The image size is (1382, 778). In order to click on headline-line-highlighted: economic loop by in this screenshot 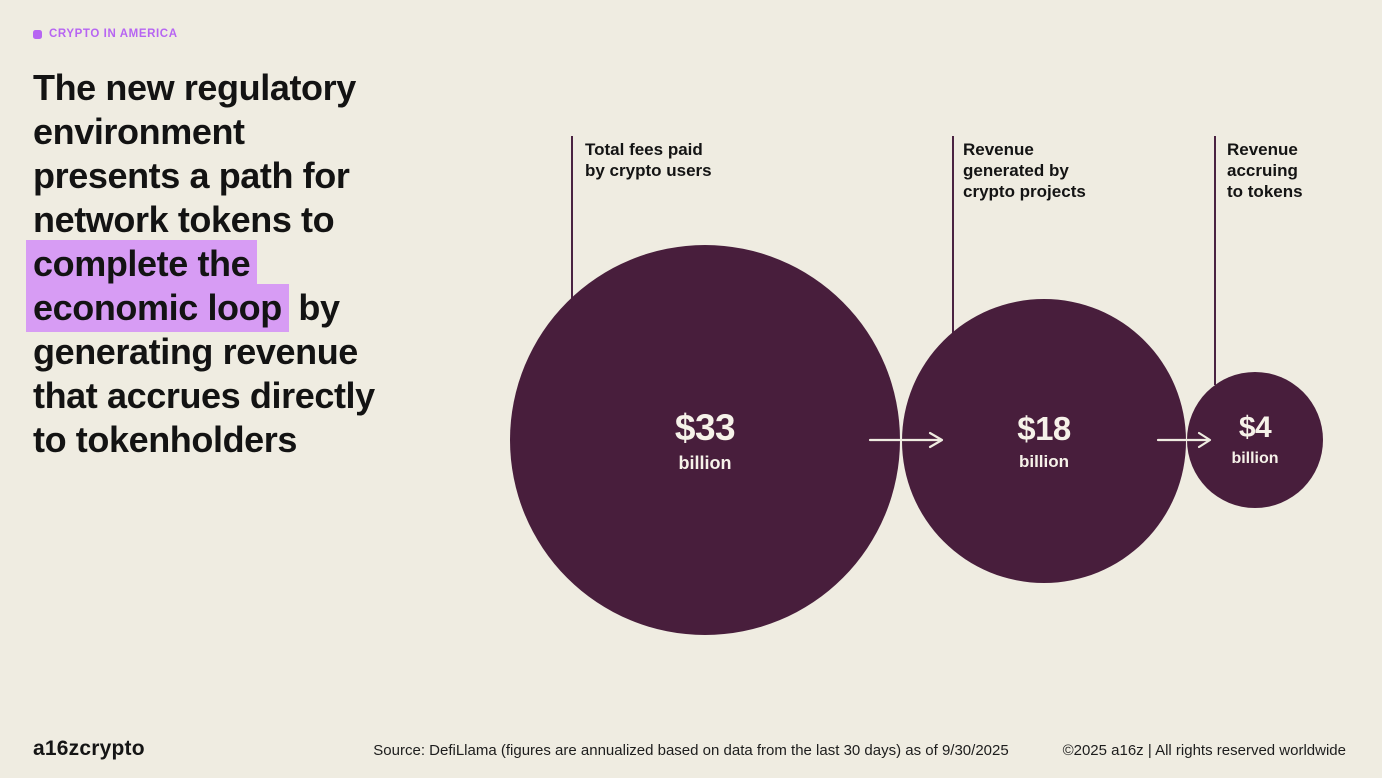, I will do `click(259, 308)`.